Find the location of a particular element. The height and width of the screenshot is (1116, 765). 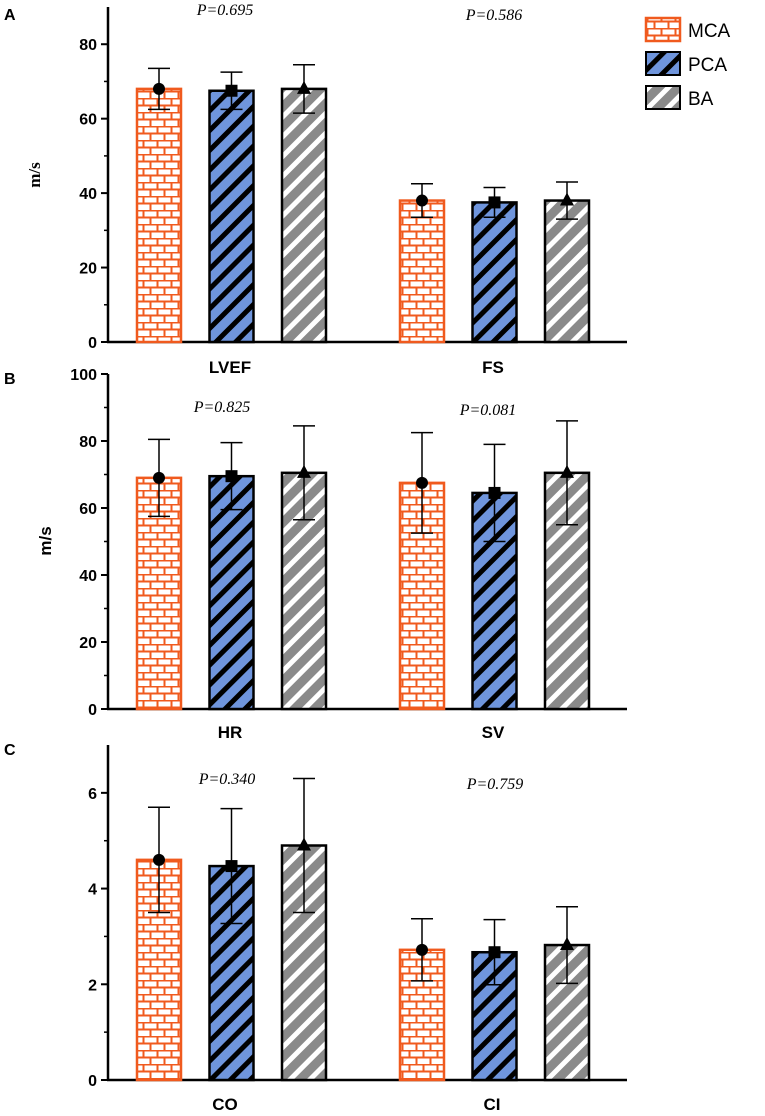

panel-label: B is located at coordinates (10, 379).